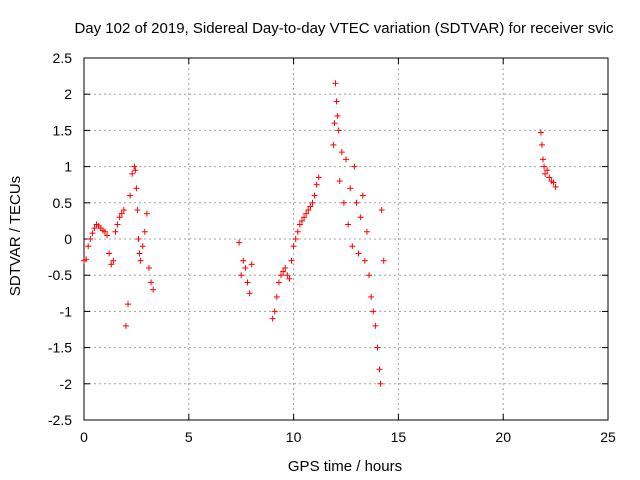  I want to click on y-tick-label: -2, so click(66, 384).